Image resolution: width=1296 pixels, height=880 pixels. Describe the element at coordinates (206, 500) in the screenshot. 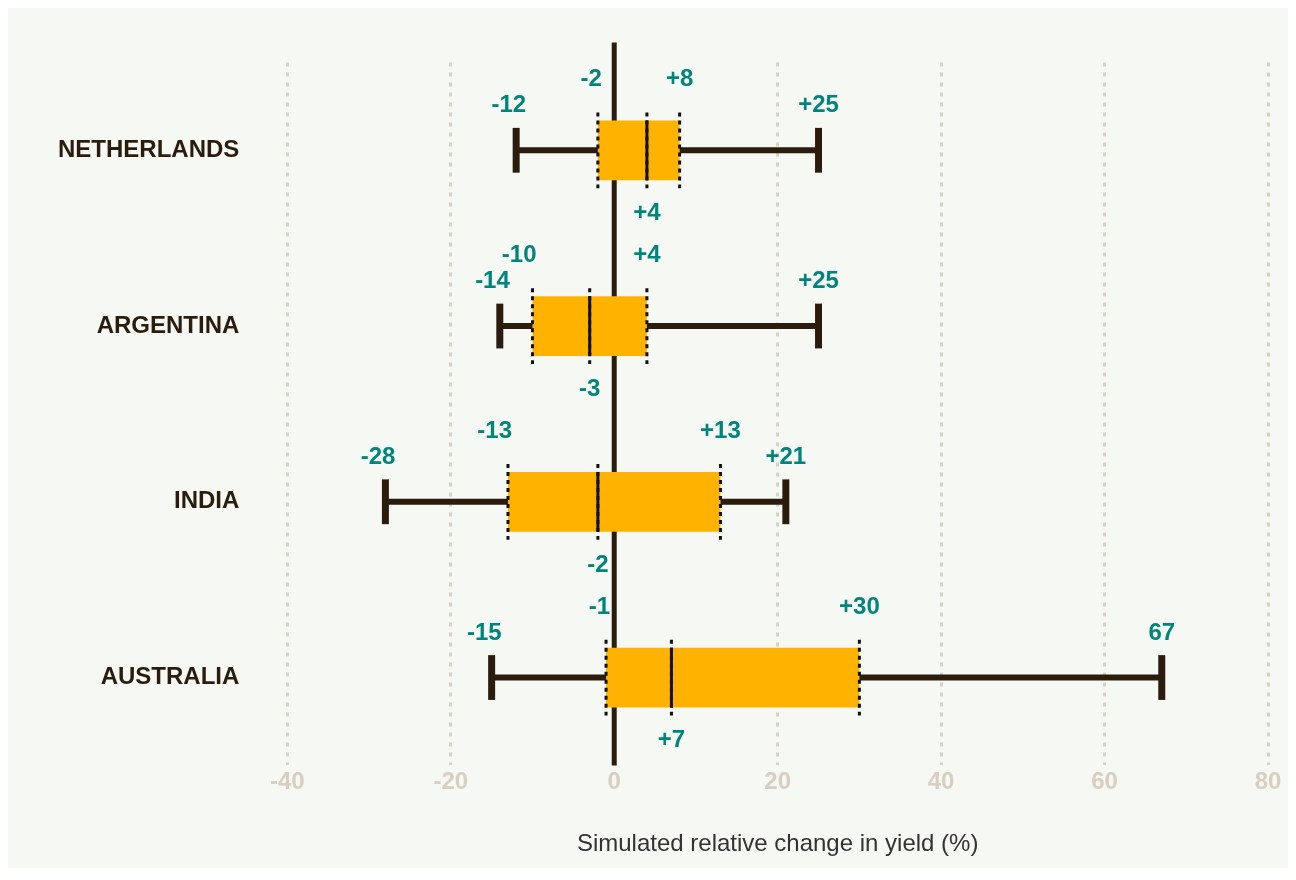

I see `y-tick-label: INDIA` at that location.